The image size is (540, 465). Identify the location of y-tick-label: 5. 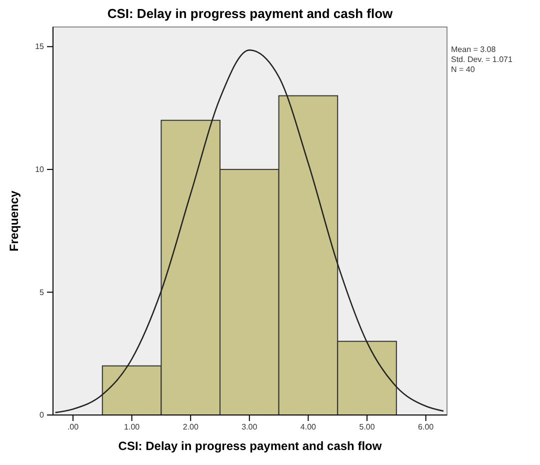
(42, 292).